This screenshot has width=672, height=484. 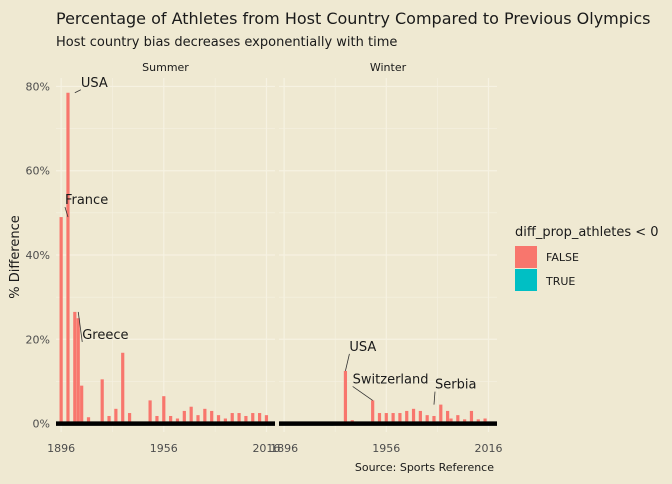 I want to click on bar-summer-1908, so click(x=82, y=404).